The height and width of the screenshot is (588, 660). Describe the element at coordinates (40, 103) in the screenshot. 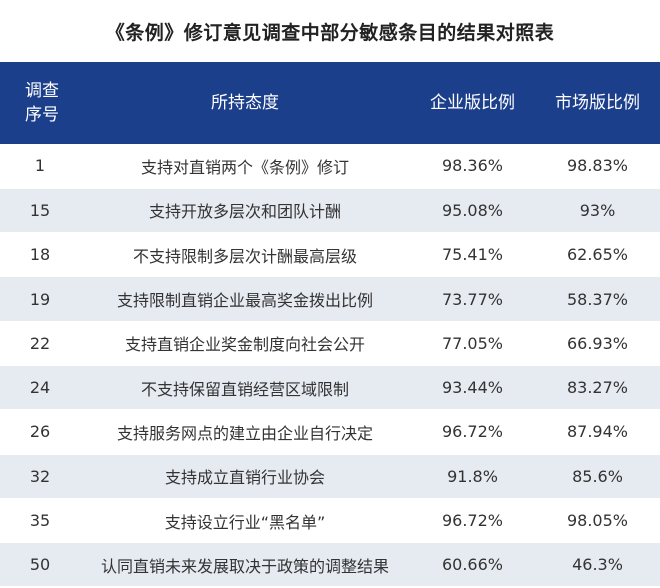

I see `header-seq: 调查 序号` at that location.